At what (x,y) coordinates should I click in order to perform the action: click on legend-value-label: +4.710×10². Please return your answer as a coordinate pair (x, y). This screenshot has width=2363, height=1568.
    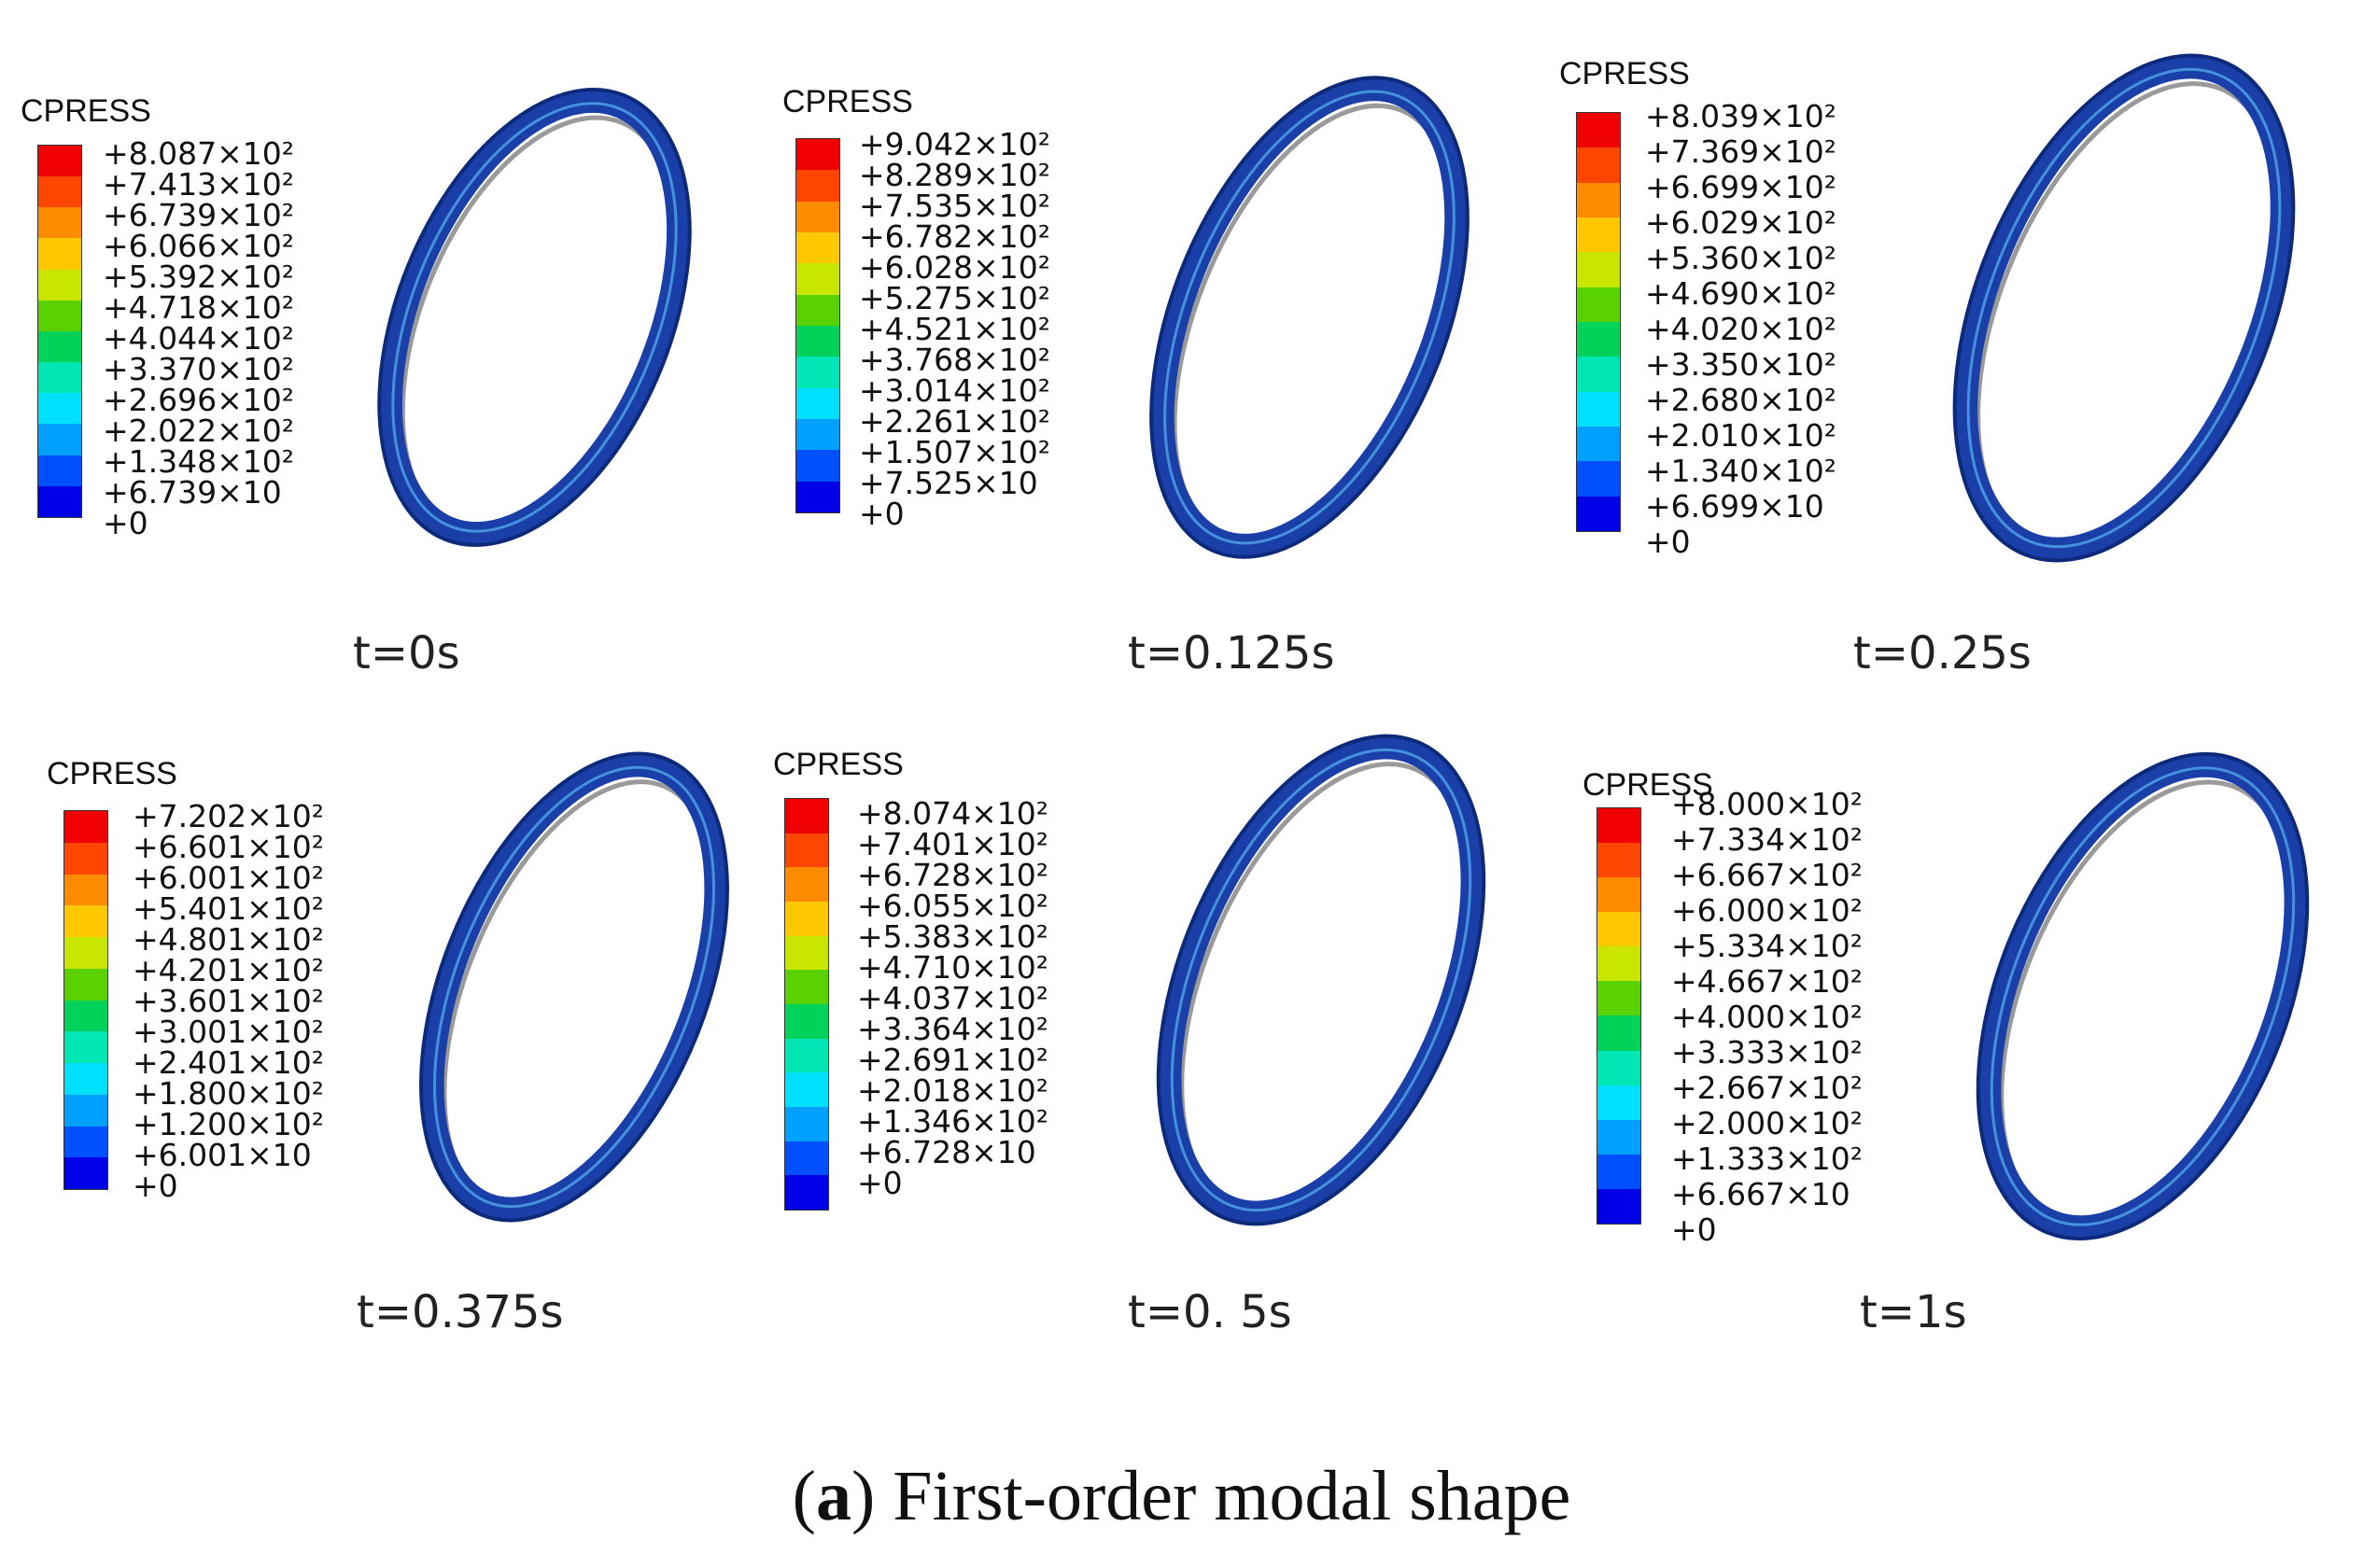
    Looking at the image, I should click on (952, 967).